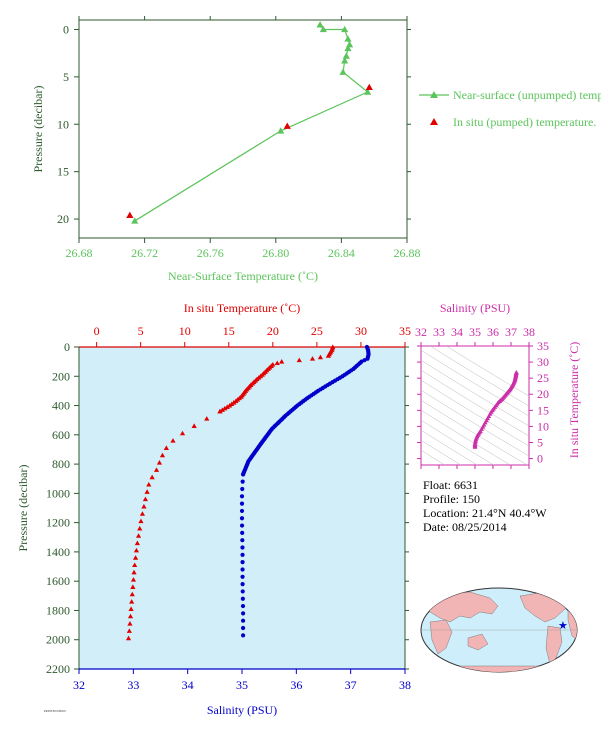 The height and width of the screenshot is (732, 601). I want to click on legend-marker-pumped, so click(434, 121).